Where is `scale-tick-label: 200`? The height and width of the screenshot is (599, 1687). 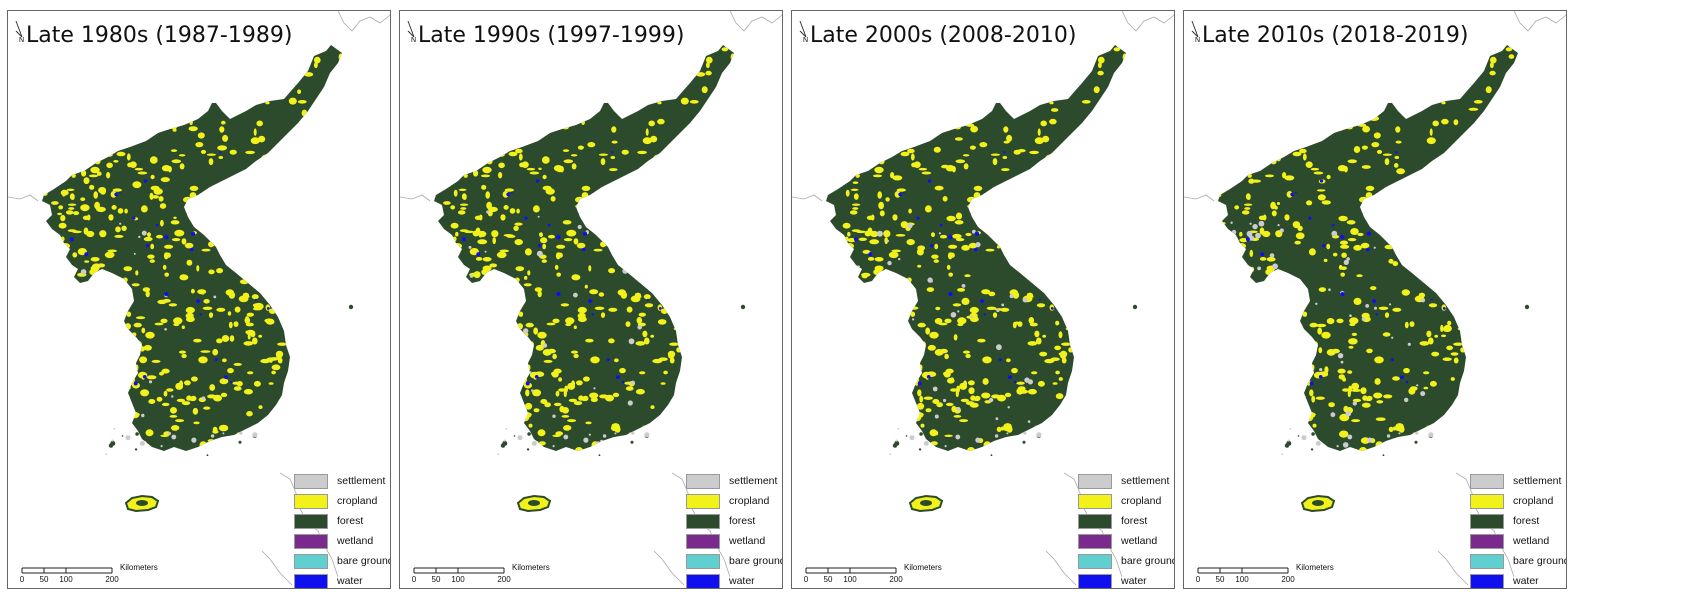 scale-tick-label: 200 is located at coordinates (112, 579).